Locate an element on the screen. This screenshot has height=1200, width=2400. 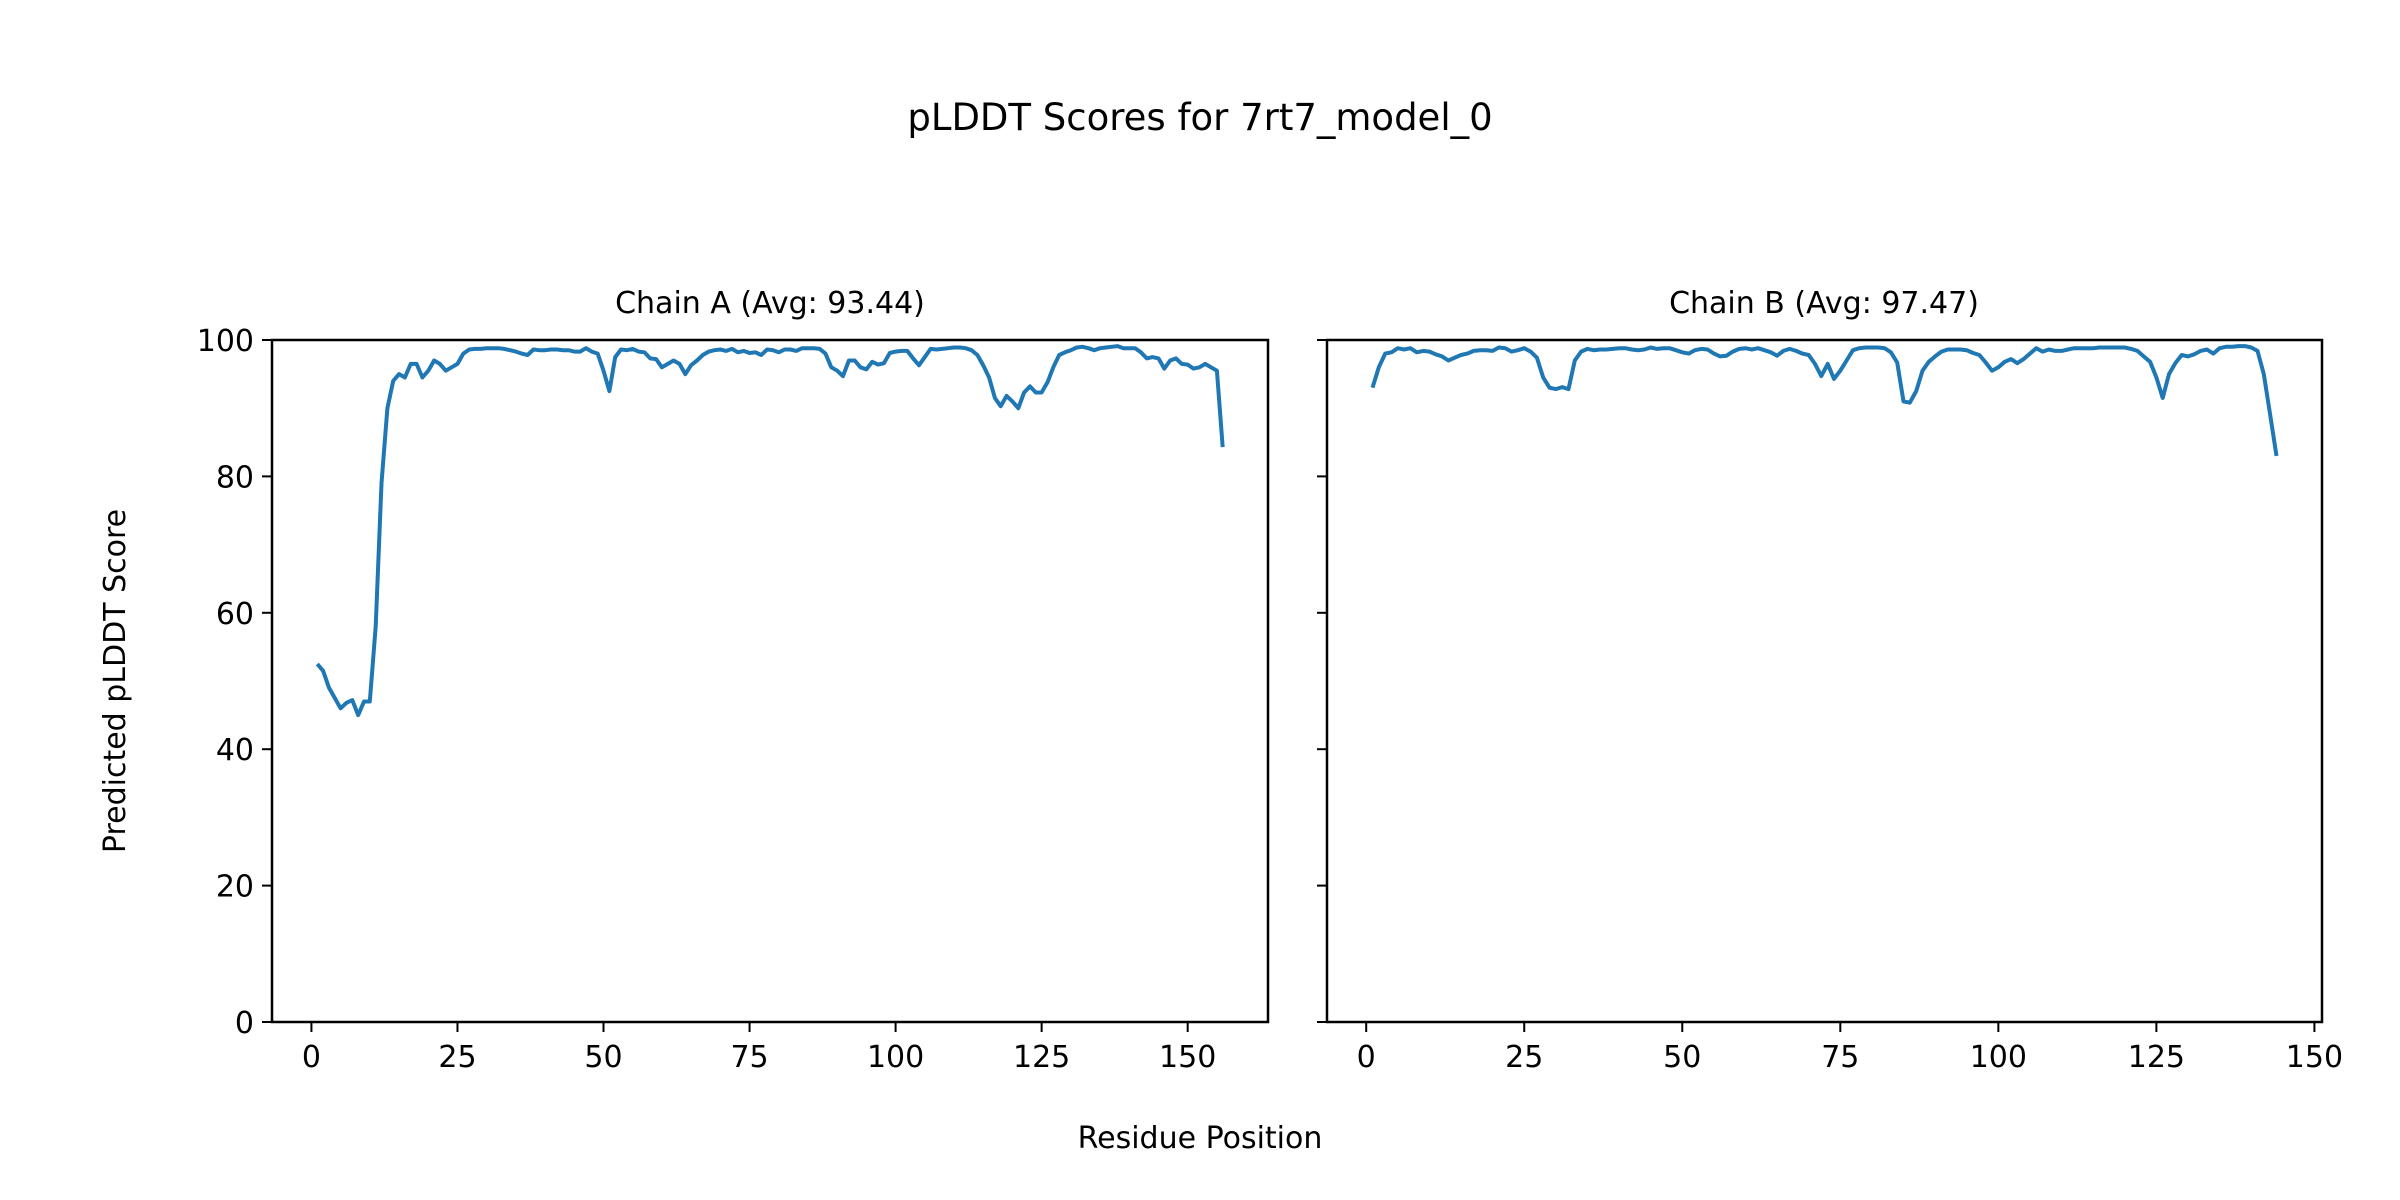
y-tick-label: 40 is located at coordinates (235, 750).